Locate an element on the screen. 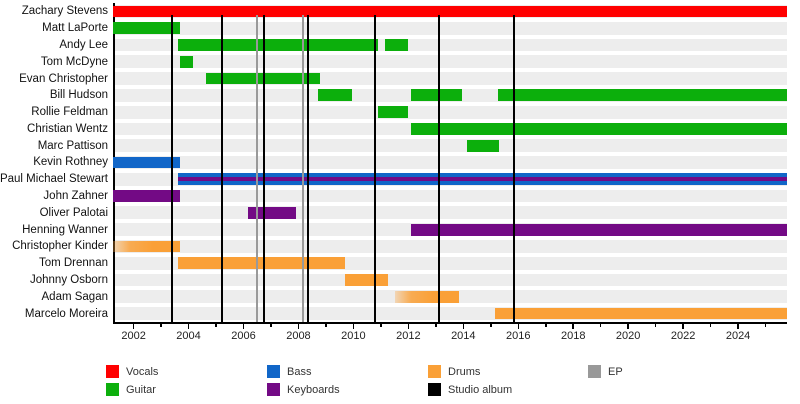 This screenshot has height=404, width=800. legend-label-studio_album: Studio album is located at coordinates (480, 389).